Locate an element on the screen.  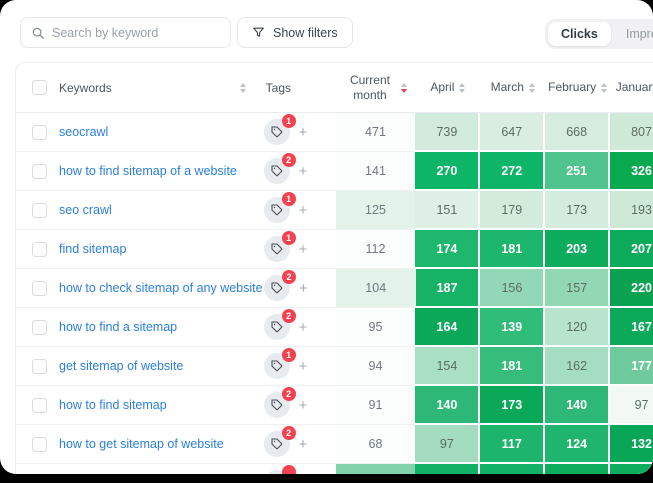
heatmap-cell: 140 is located at coordinates (448, 405).